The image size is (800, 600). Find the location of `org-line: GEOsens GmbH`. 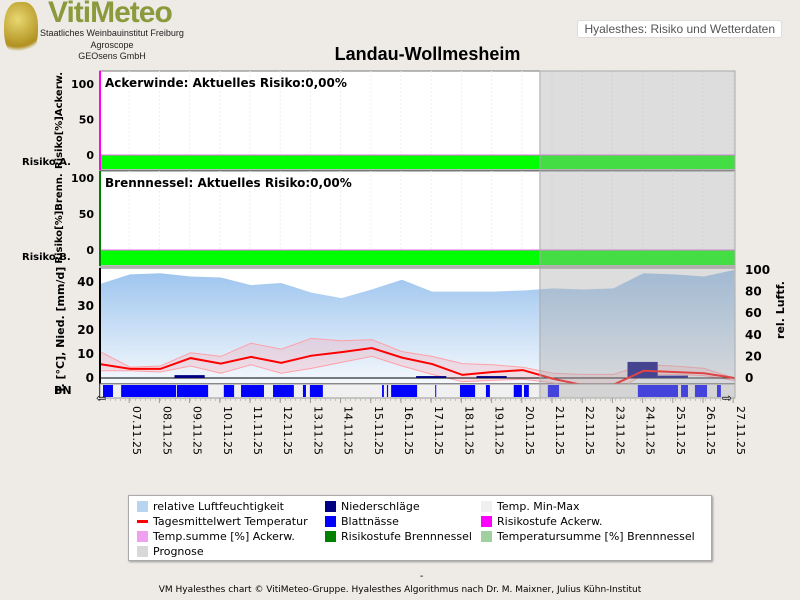

org-line: GEOsens GmbH is located at coordinates (112, 56).